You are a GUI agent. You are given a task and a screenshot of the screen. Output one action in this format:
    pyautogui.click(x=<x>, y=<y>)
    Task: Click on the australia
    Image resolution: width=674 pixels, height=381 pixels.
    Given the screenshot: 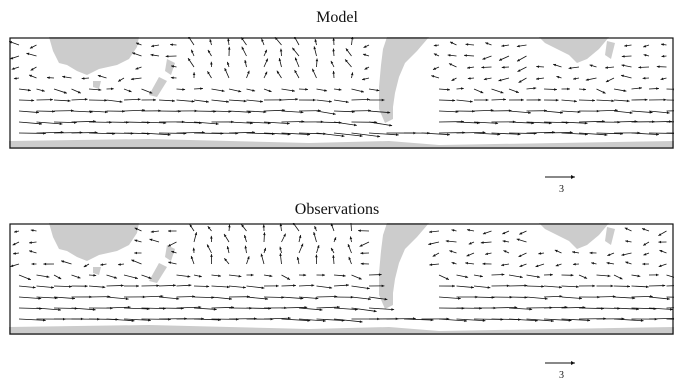 What is the action you would take?
    pyautogui.click(x=94, y=56)
    